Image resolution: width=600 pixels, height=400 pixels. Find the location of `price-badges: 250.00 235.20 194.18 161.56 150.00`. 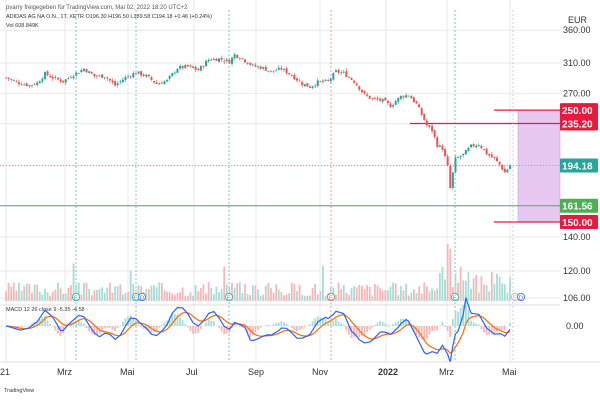

price-badges: 250.00 235.20 194.18 161.56 150.00 is located at coordinates (579, 166).